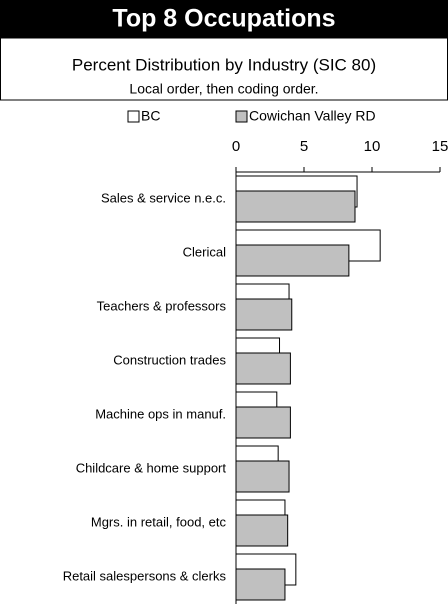 The height and width of the screenshot is (604, 448). Describe the element at coordinates (223, 89) in the screenshot. I see `chart-note: Local order, then coding order.` at that location.